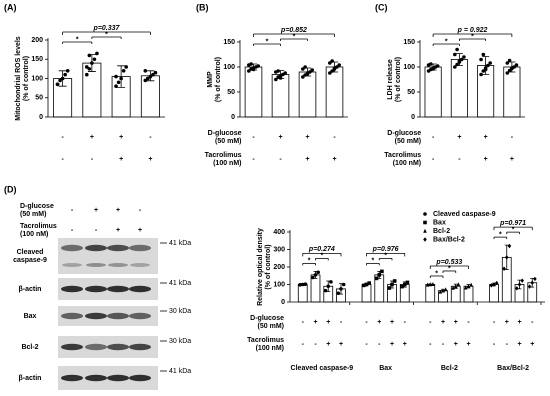  What do you see at coordinates (29, 347) in the screenshot?
I see `blot-row-label: Bcl-2` at bounding box center [29, 347].